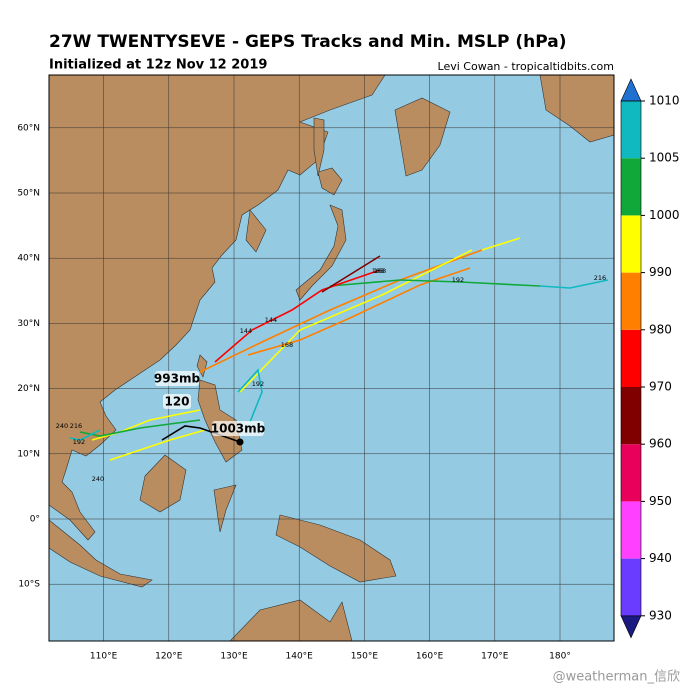 The width and height of the screenshot is (690, 694). What do you see at coordinates (169, 657) in the screenshot?
I see `lon-label: 120°E` at bounding box center [169, 657].